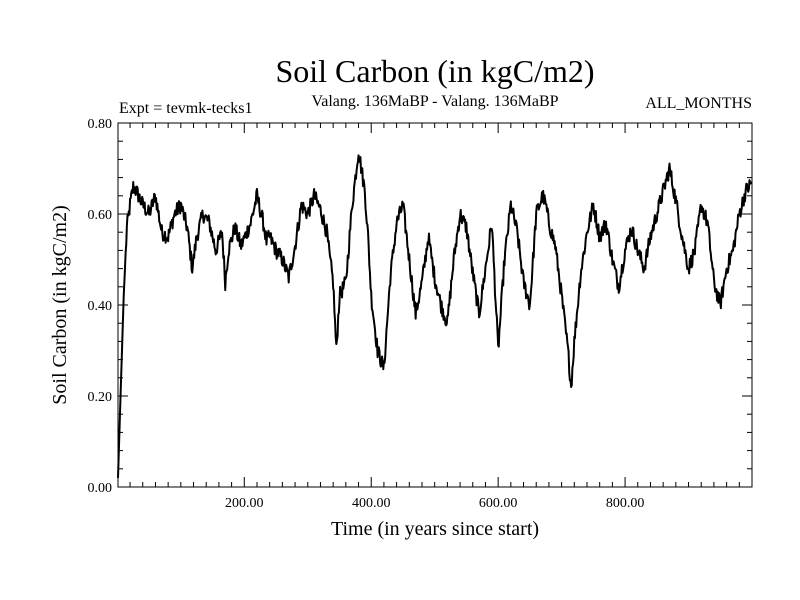 Image resolution: width=800 pixels, height=600 pixels. I want to click on y-tick-label: 0.20, so click(100, 397).